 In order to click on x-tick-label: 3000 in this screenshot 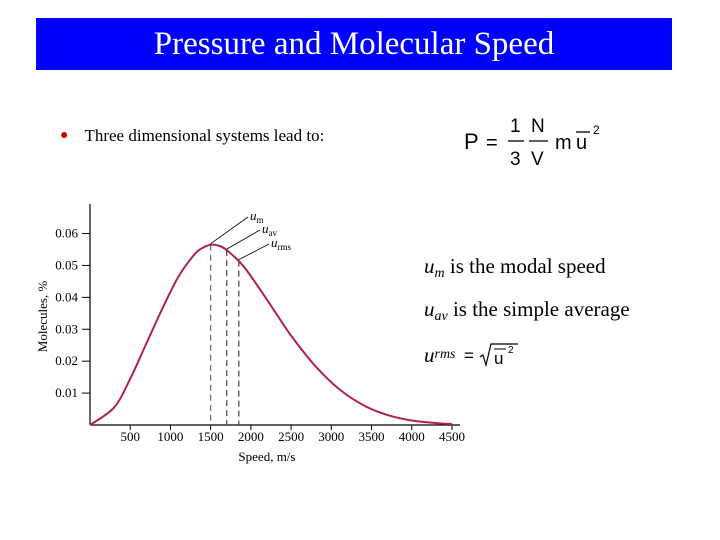, I will do `click(331, 436)`.